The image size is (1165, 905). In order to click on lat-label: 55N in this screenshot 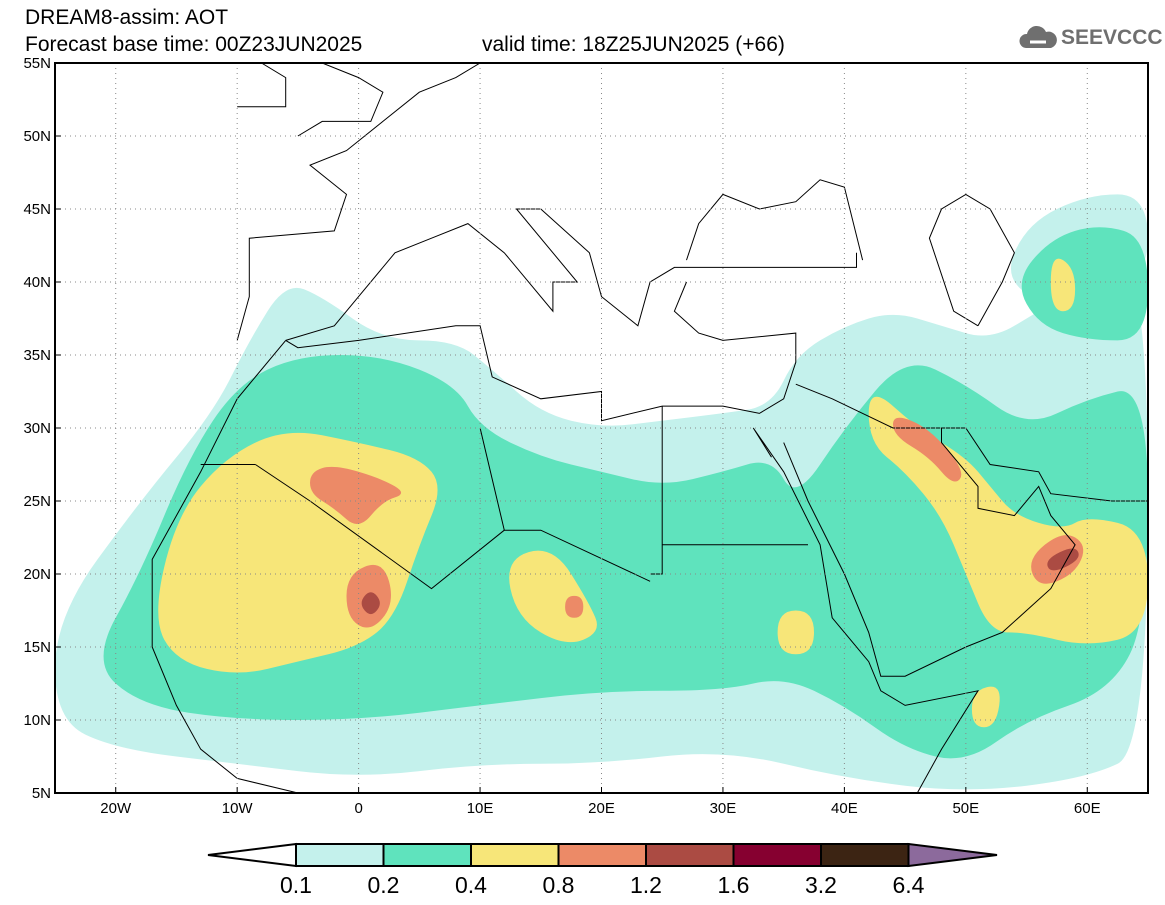, I will do `click(37, 63)`.